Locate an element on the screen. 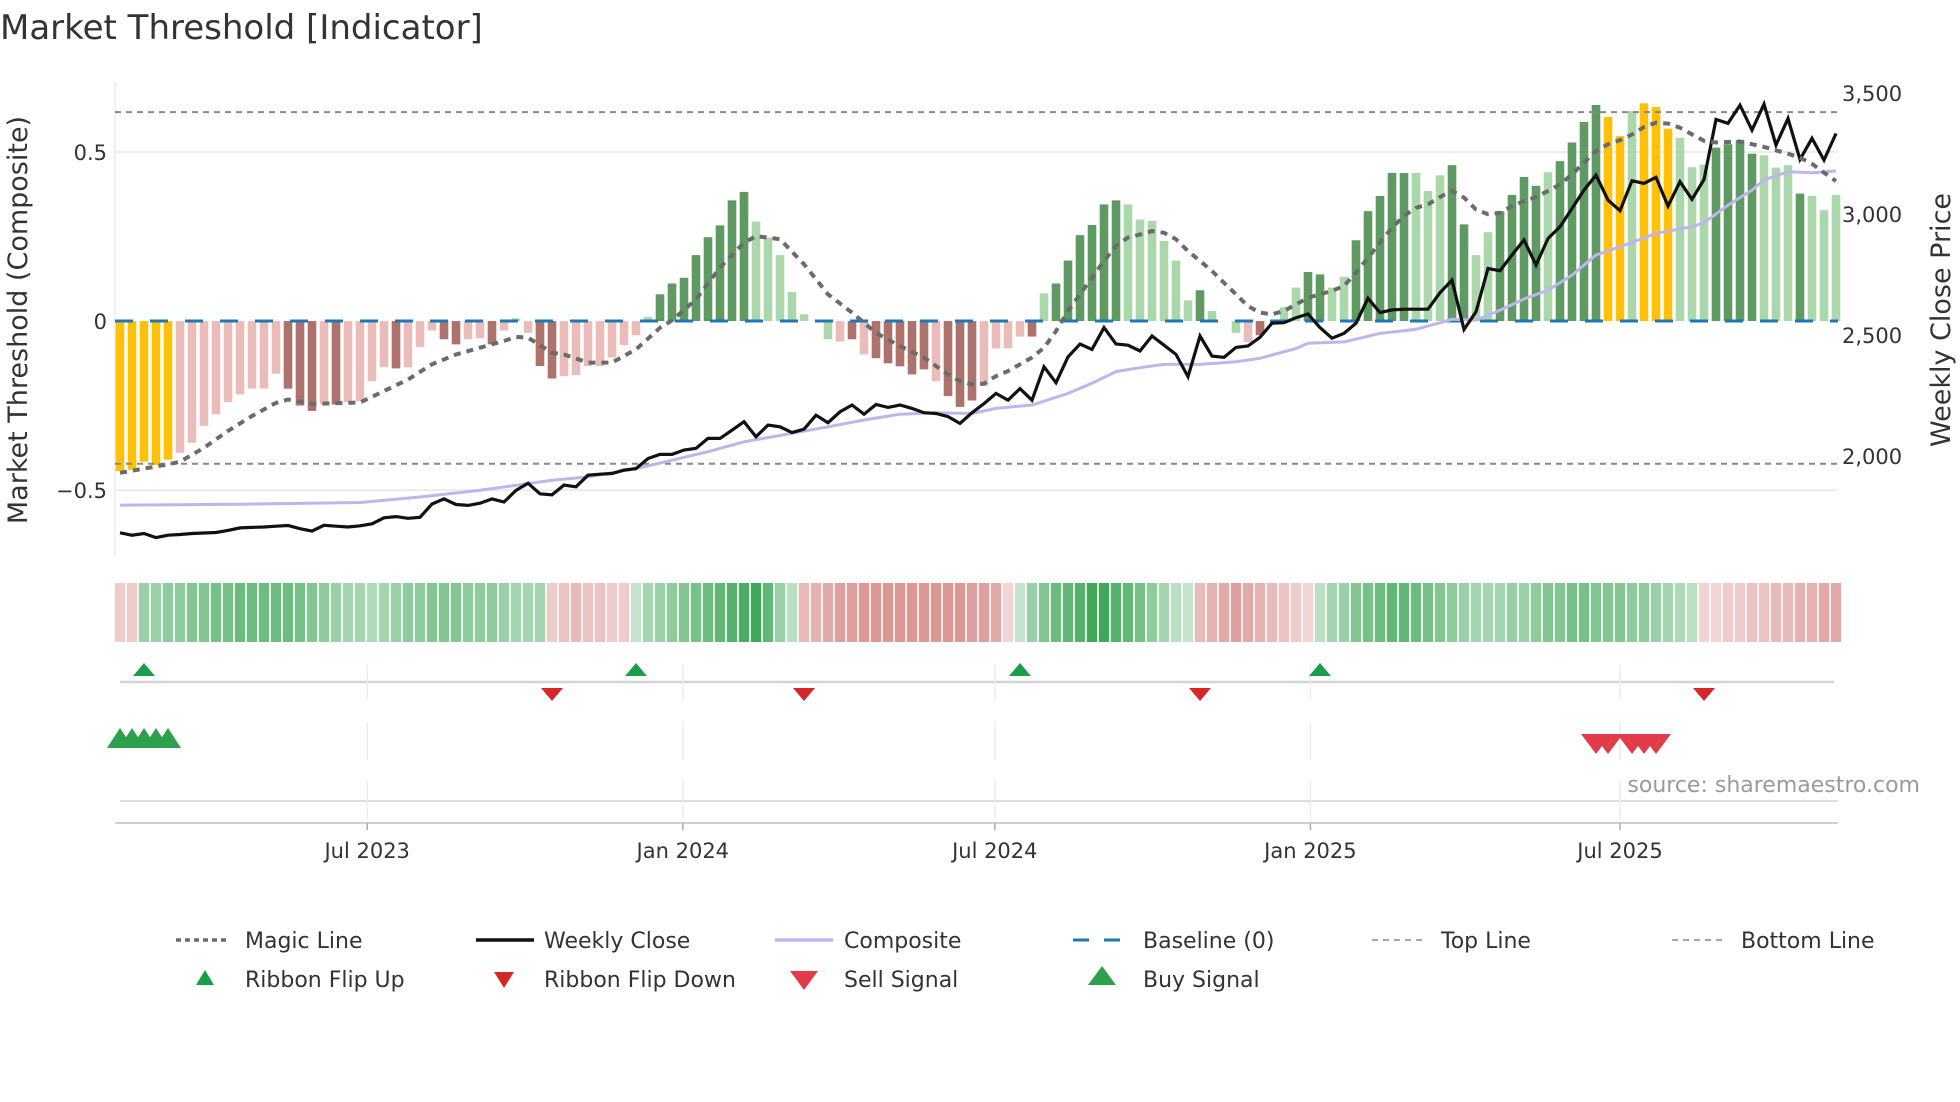 This screenshot has height=1102, width=1960. y-tick-label-left: −0.5 is located at coordinates (81, 491).